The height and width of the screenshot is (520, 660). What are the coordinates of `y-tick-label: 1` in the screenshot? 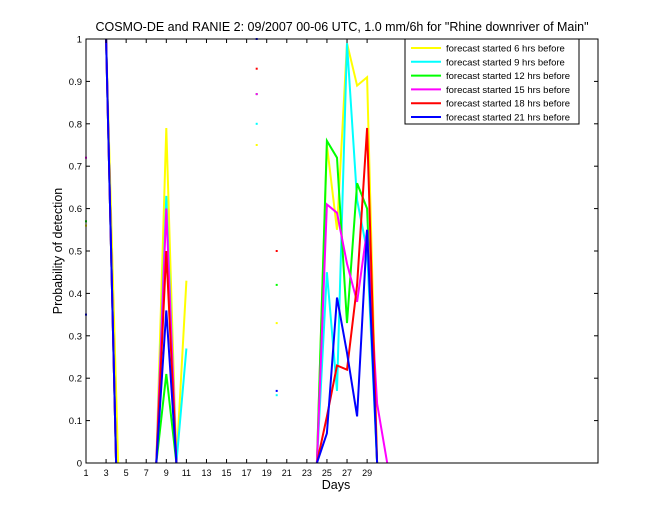 It's located at (79, 40).